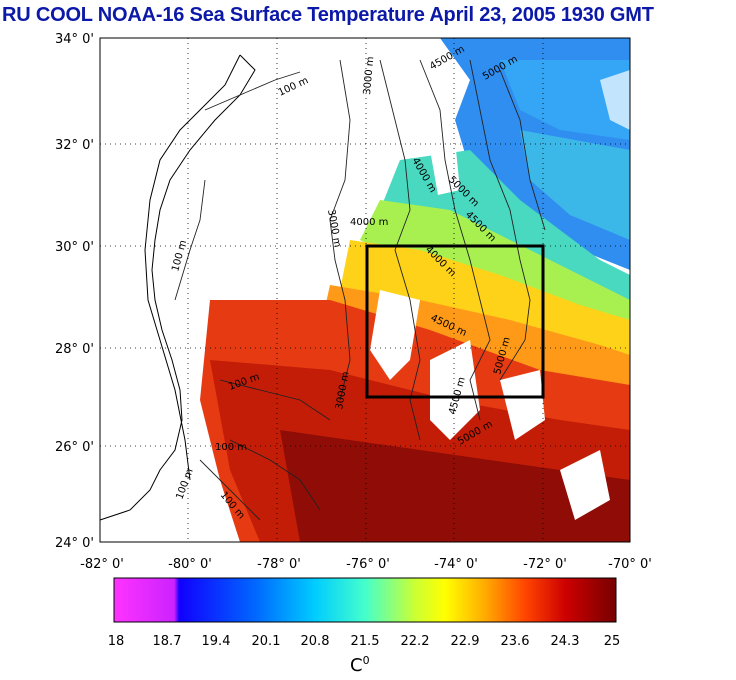 The image size is (736, 680). I want to click on colorbar-unit-letter: C, so click(356, 665).